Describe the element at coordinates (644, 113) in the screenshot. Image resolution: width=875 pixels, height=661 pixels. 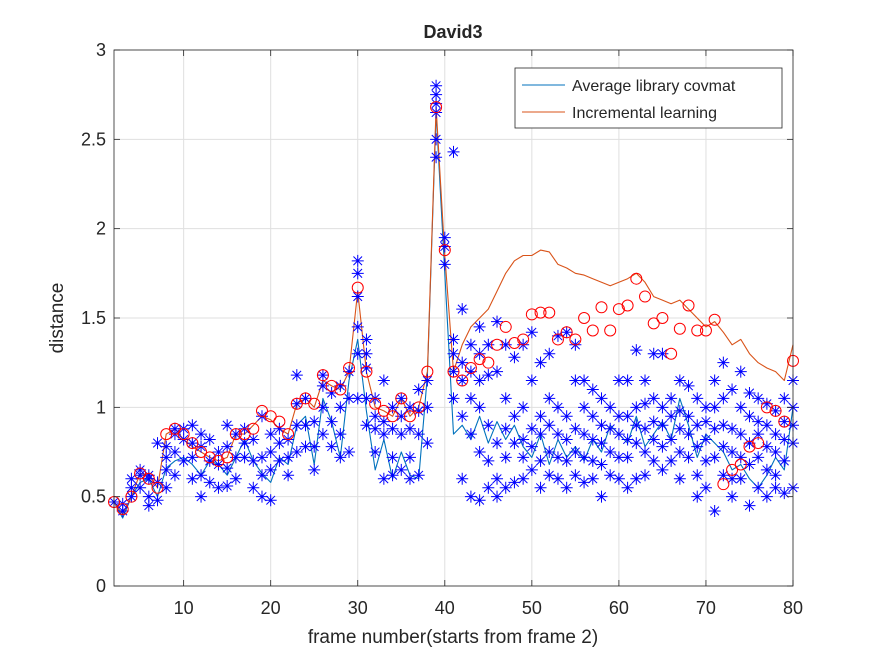
I see `legend-label-incremental-learning: Incremental learning` at that location.